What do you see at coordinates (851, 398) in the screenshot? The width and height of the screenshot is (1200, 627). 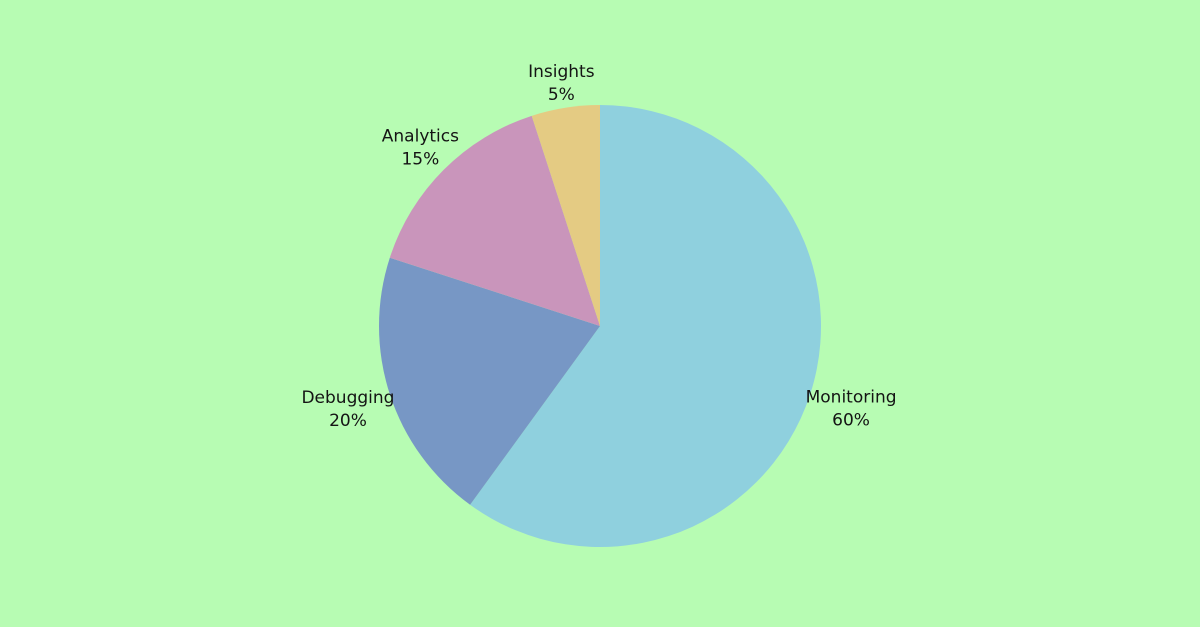 I see `slice-label-monitoring: Monitoring` at bounding box center [851, 398].